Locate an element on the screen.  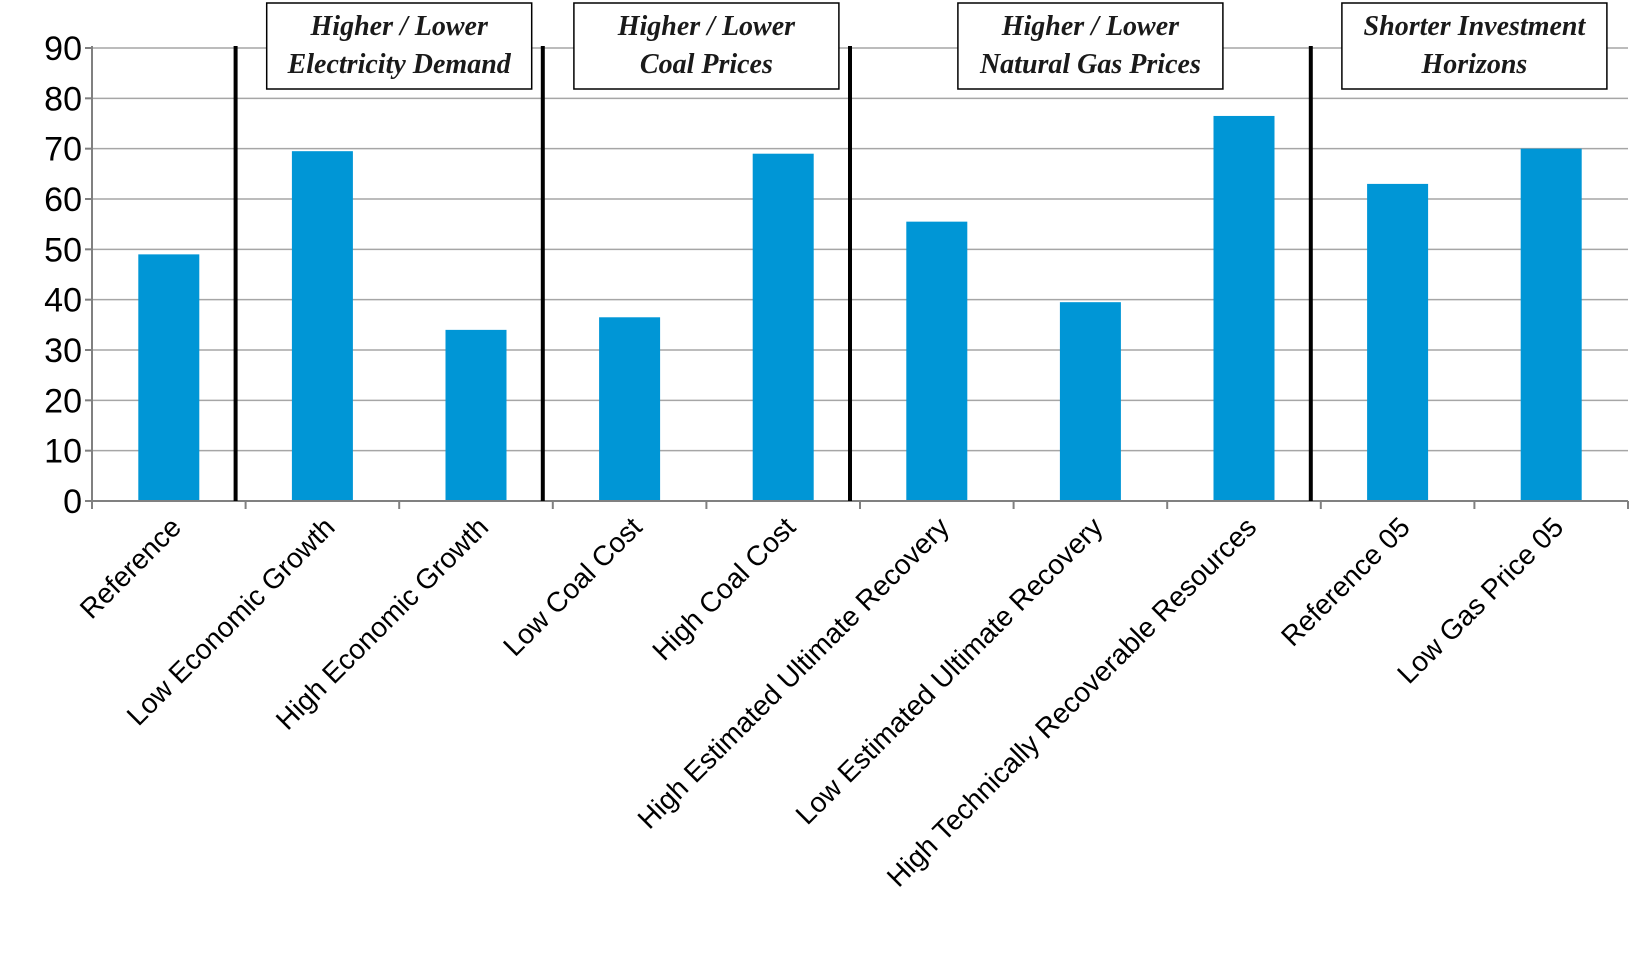
group-caption-line1: Shorter Investment is located at coordinates (1475, 26).